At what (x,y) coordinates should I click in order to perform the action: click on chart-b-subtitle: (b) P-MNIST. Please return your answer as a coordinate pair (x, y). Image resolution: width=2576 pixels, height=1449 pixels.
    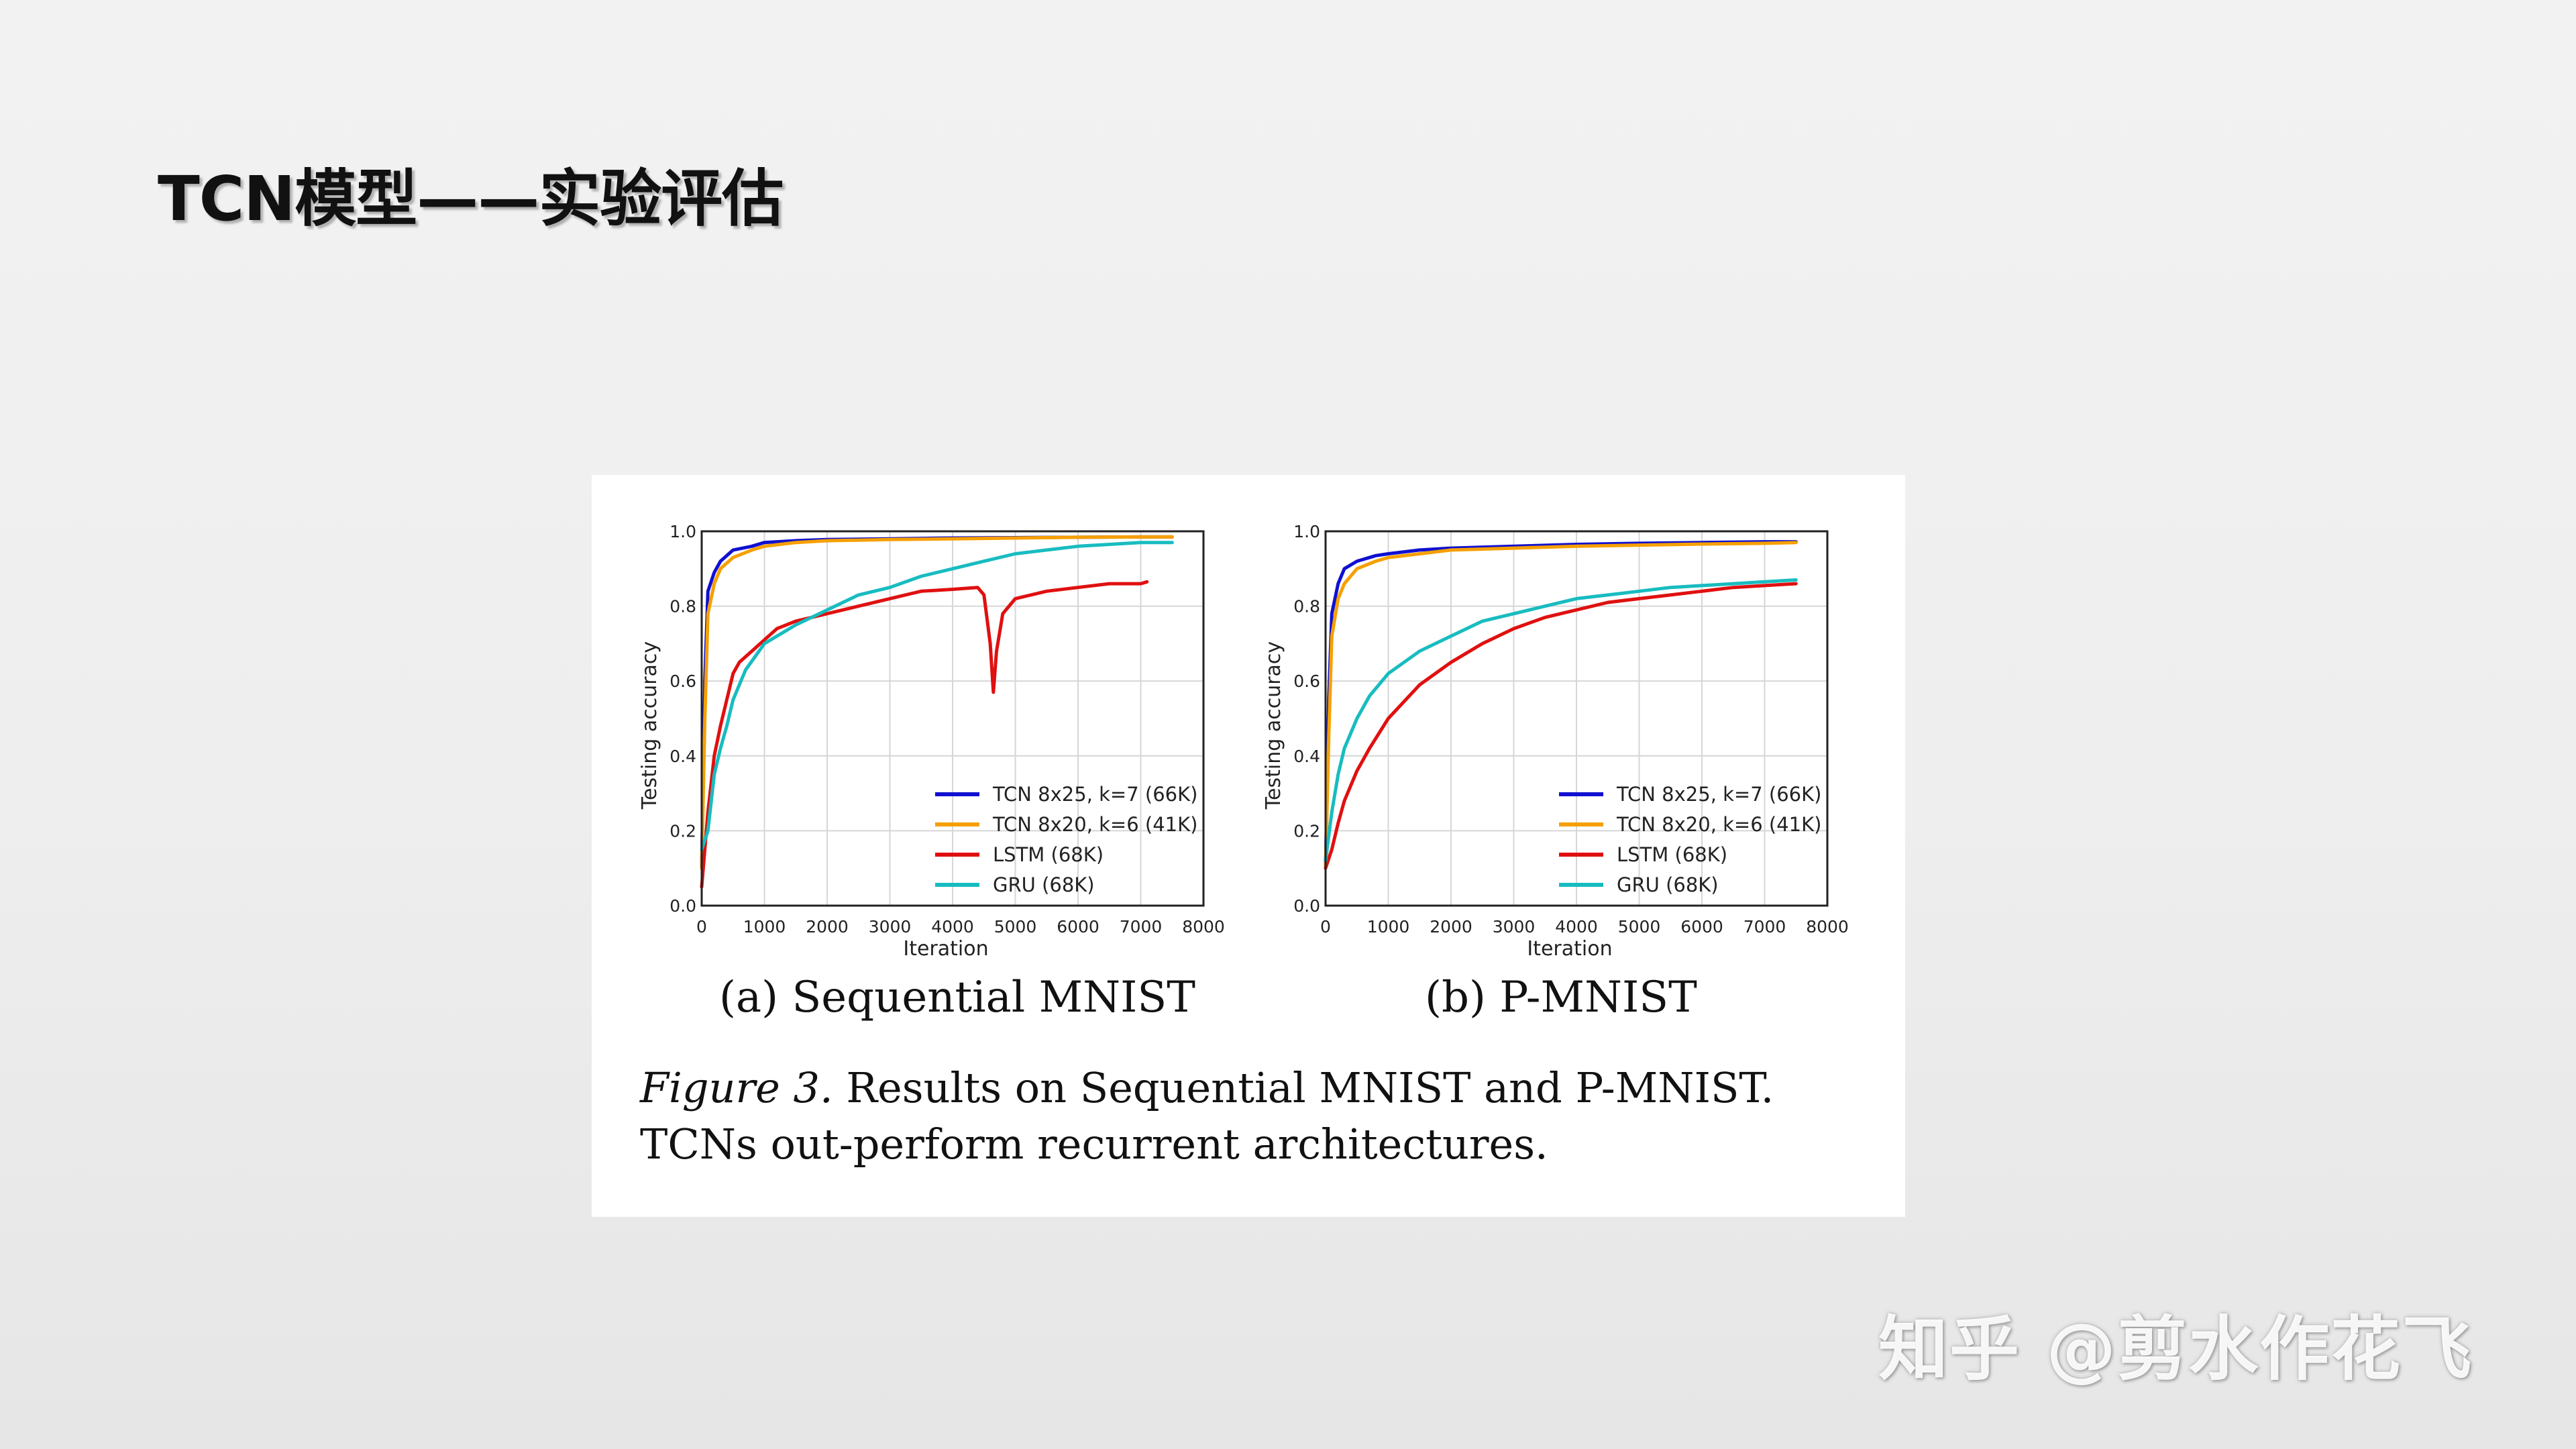
    Looking at the image, I should click on (1561, 997).